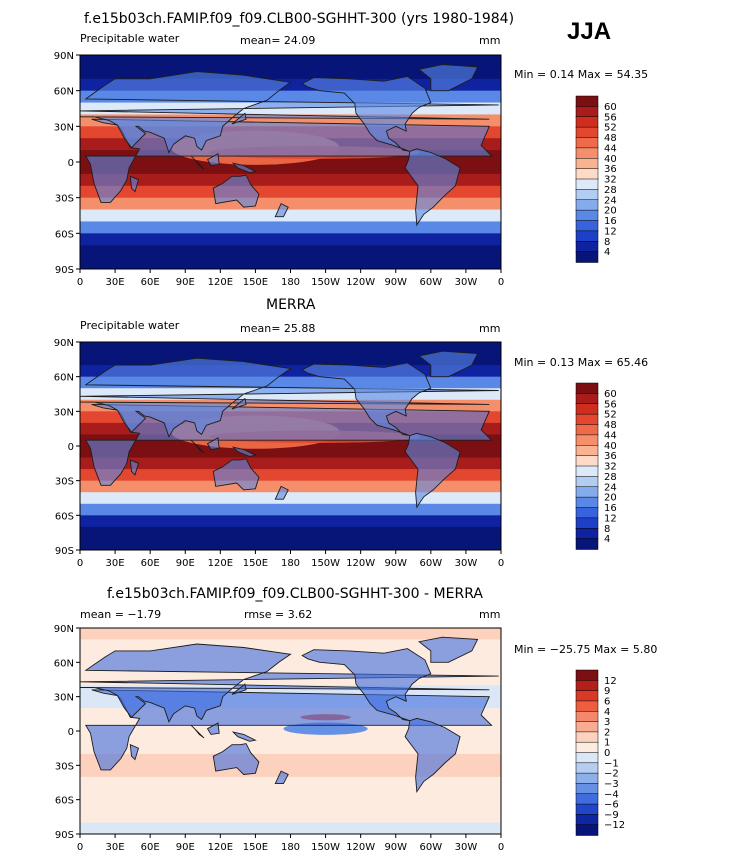 The image size is (733, 866). What do you see at coordinates (490, 328) in the screenshot?
I see `panel-2-units: mm` at bounding box center [490, 328].